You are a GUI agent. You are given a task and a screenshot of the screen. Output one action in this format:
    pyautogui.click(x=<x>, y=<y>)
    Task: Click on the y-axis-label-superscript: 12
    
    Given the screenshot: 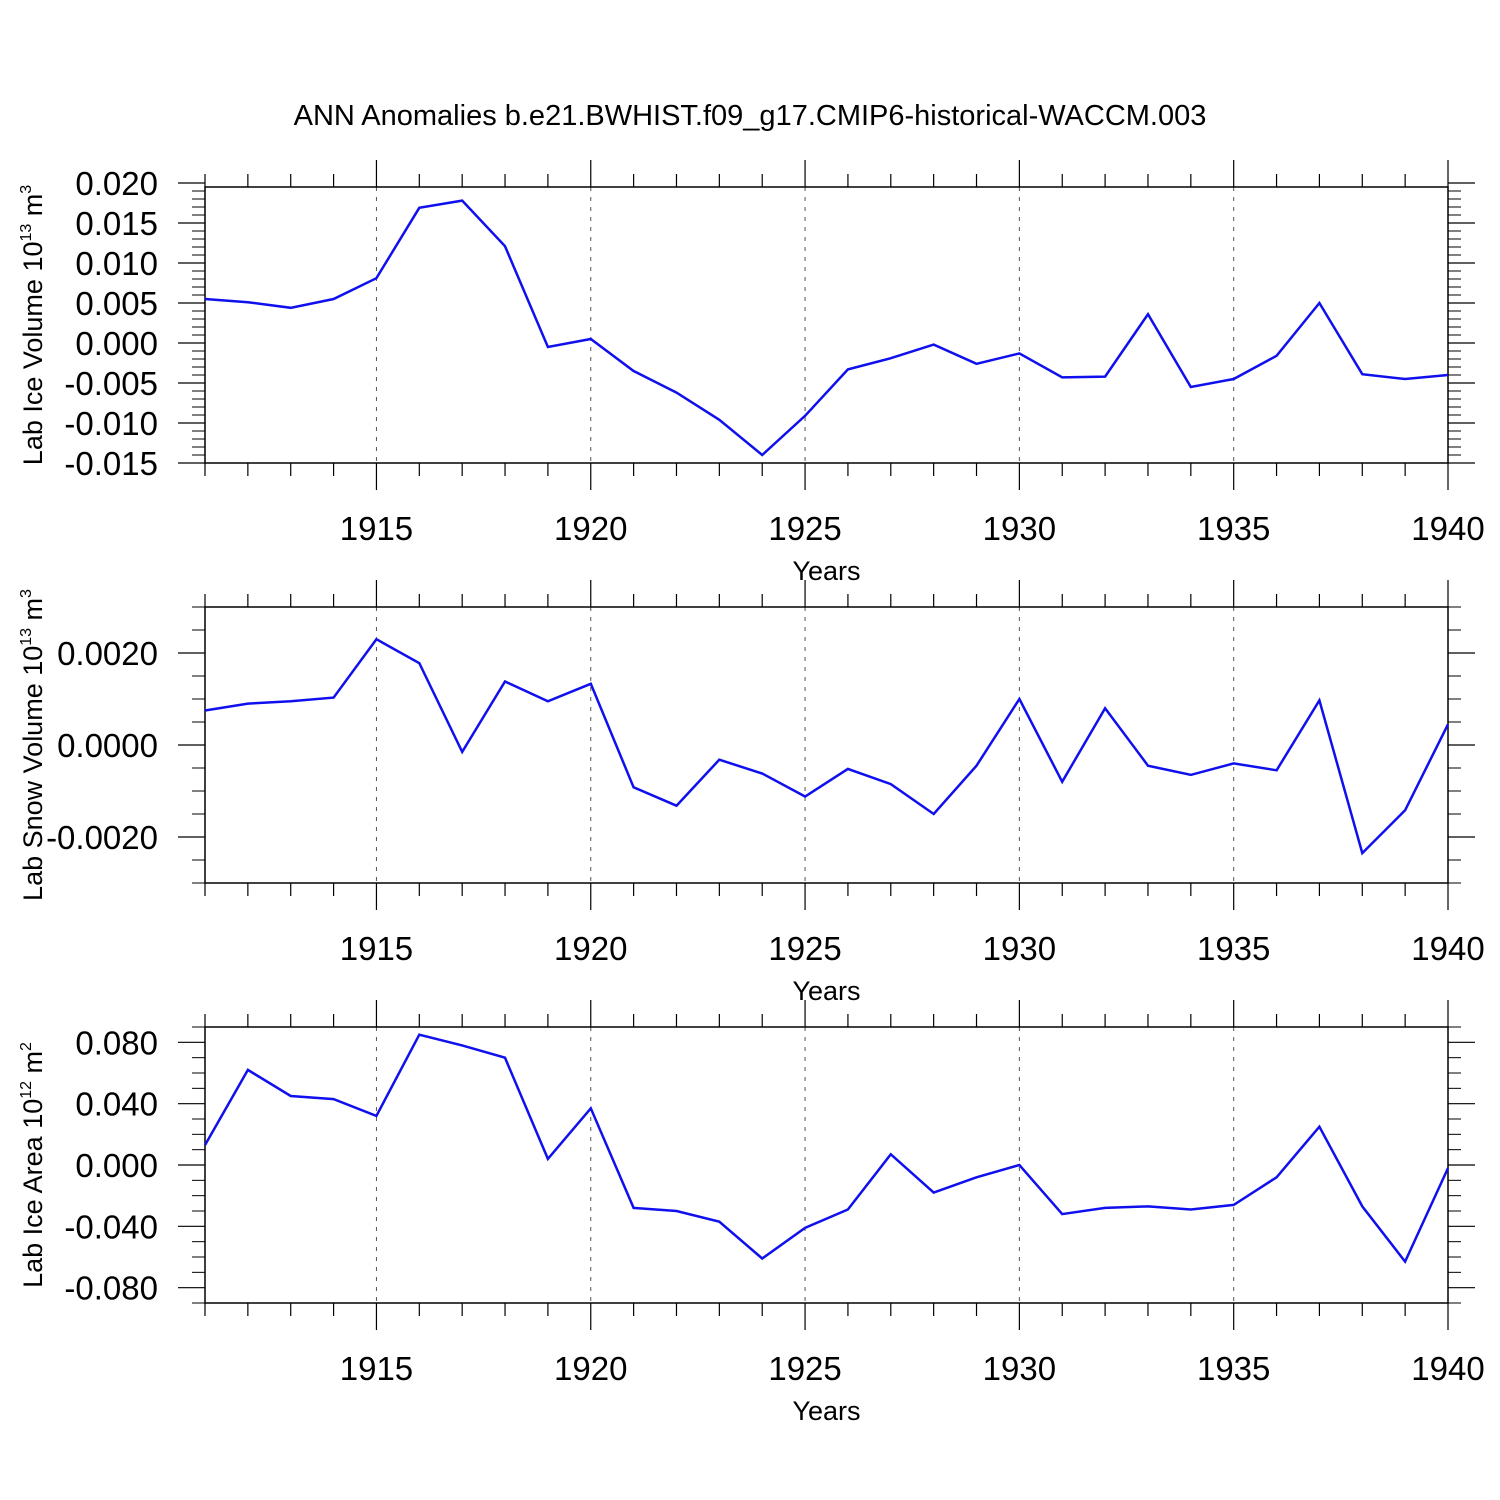 What is the action you would take?
    pyautogui.click(x=26, y=1090)
    